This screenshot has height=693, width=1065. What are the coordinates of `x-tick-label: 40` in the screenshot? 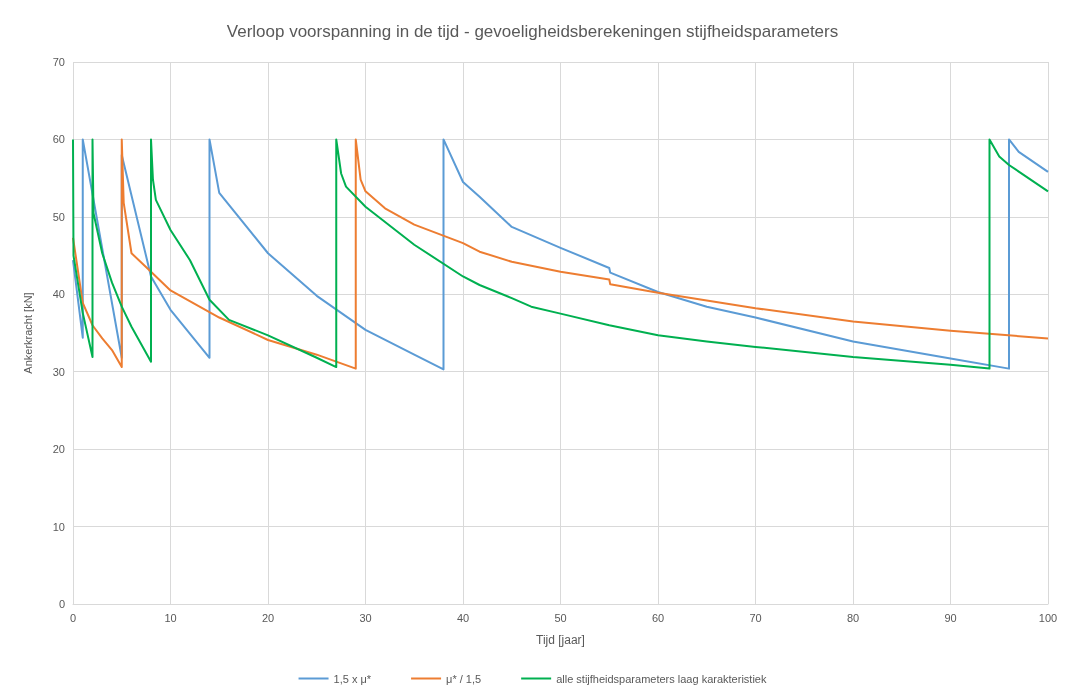 It's located at (463, 617).